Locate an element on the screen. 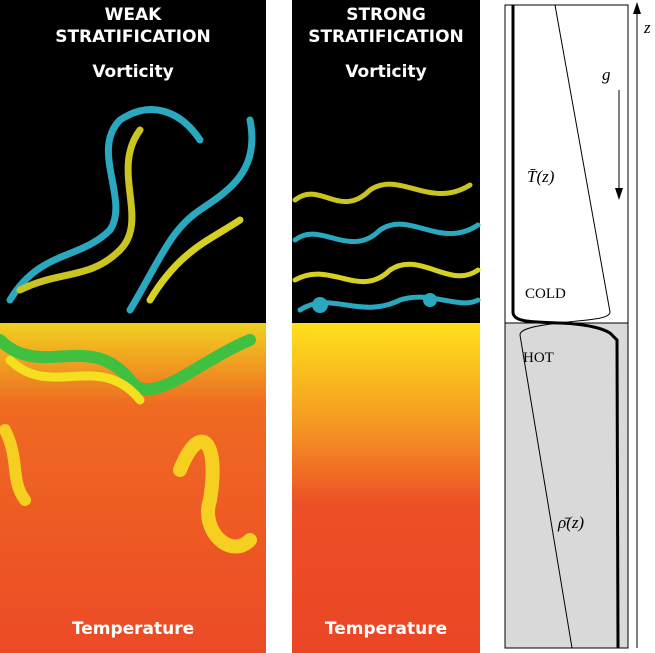 The height and width of the screenshot is (653, 655). z-axis-head is located at coordinates (637, 8).